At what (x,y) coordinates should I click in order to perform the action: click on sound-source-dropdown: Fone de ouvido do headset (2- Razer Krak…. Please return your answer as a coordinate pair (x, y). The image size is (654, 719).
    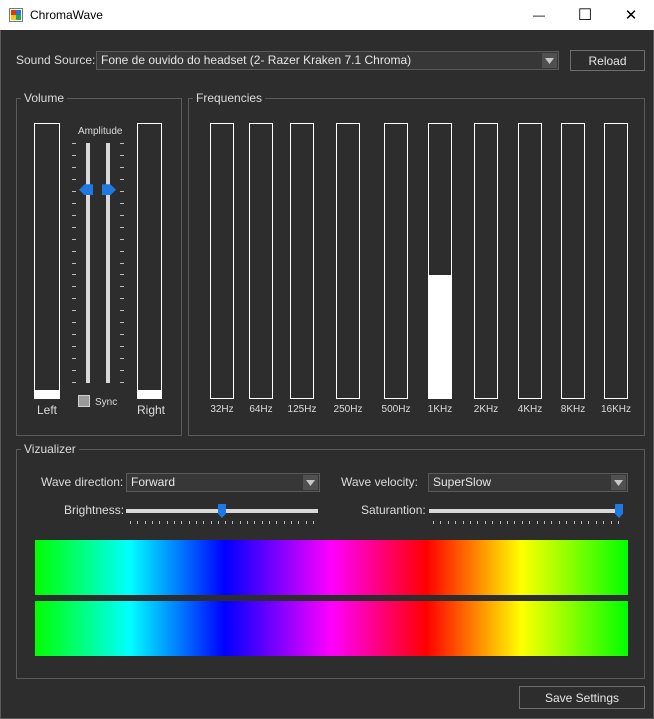
    Looking at the image, I should click on (327, 60).